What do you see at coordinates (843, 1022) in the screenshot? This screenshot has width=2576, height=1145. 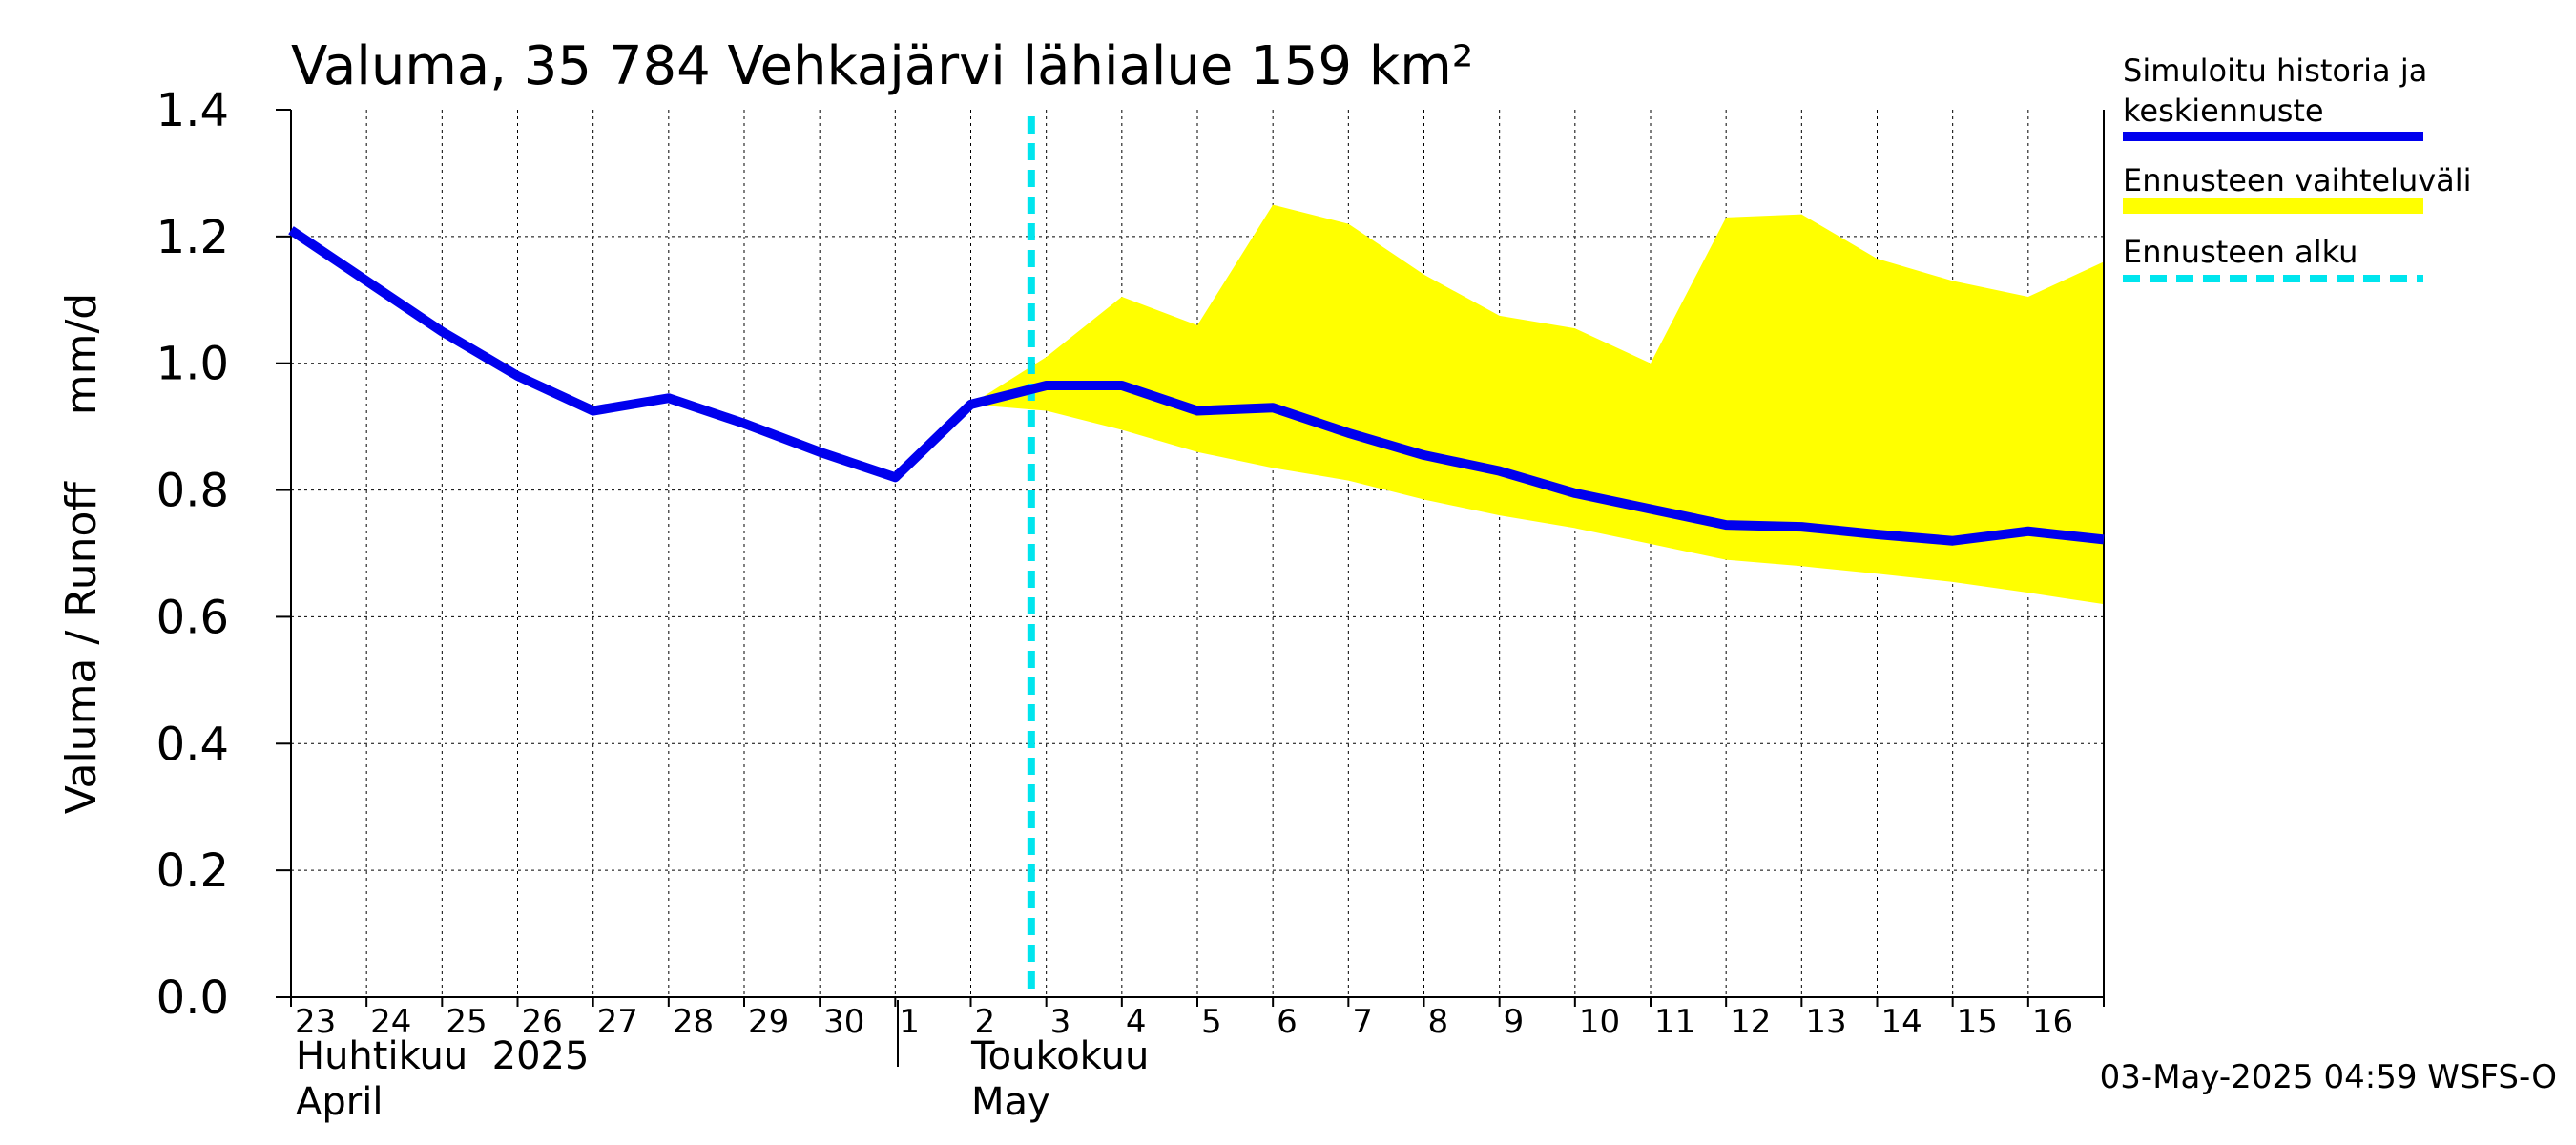 I see `x-tick-label: 30` at bounding box center [843, 1022].